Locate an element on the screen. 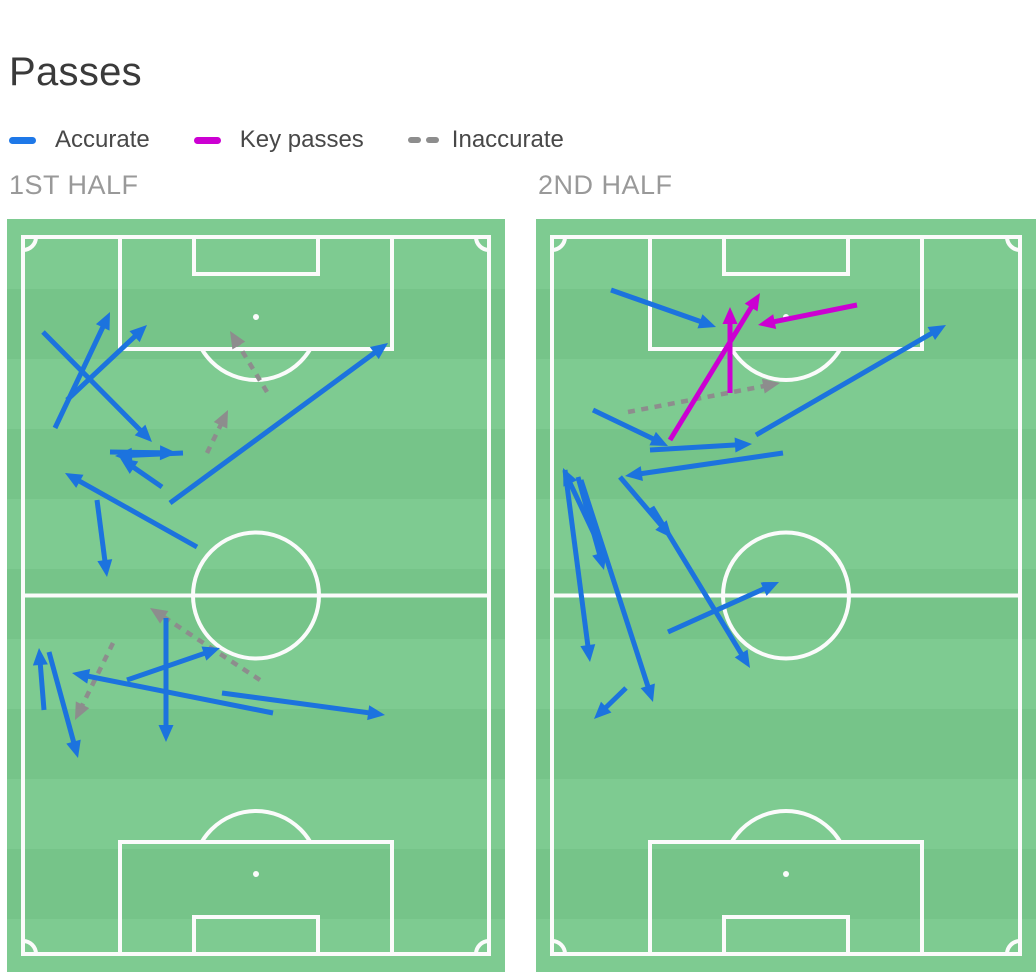 The height and width of the screenshot is (972, 1036). second-half-label: 2ND HALF is located at coordinates (605, 185).